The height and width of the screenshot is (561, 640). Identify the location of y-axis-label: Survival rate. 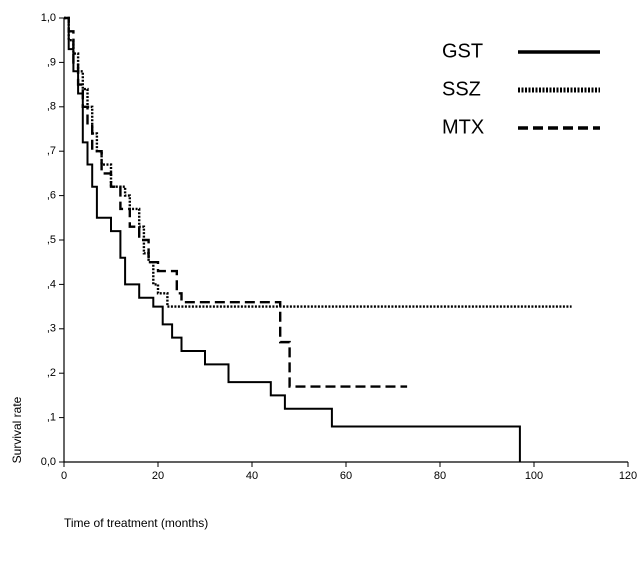
(17, 429).